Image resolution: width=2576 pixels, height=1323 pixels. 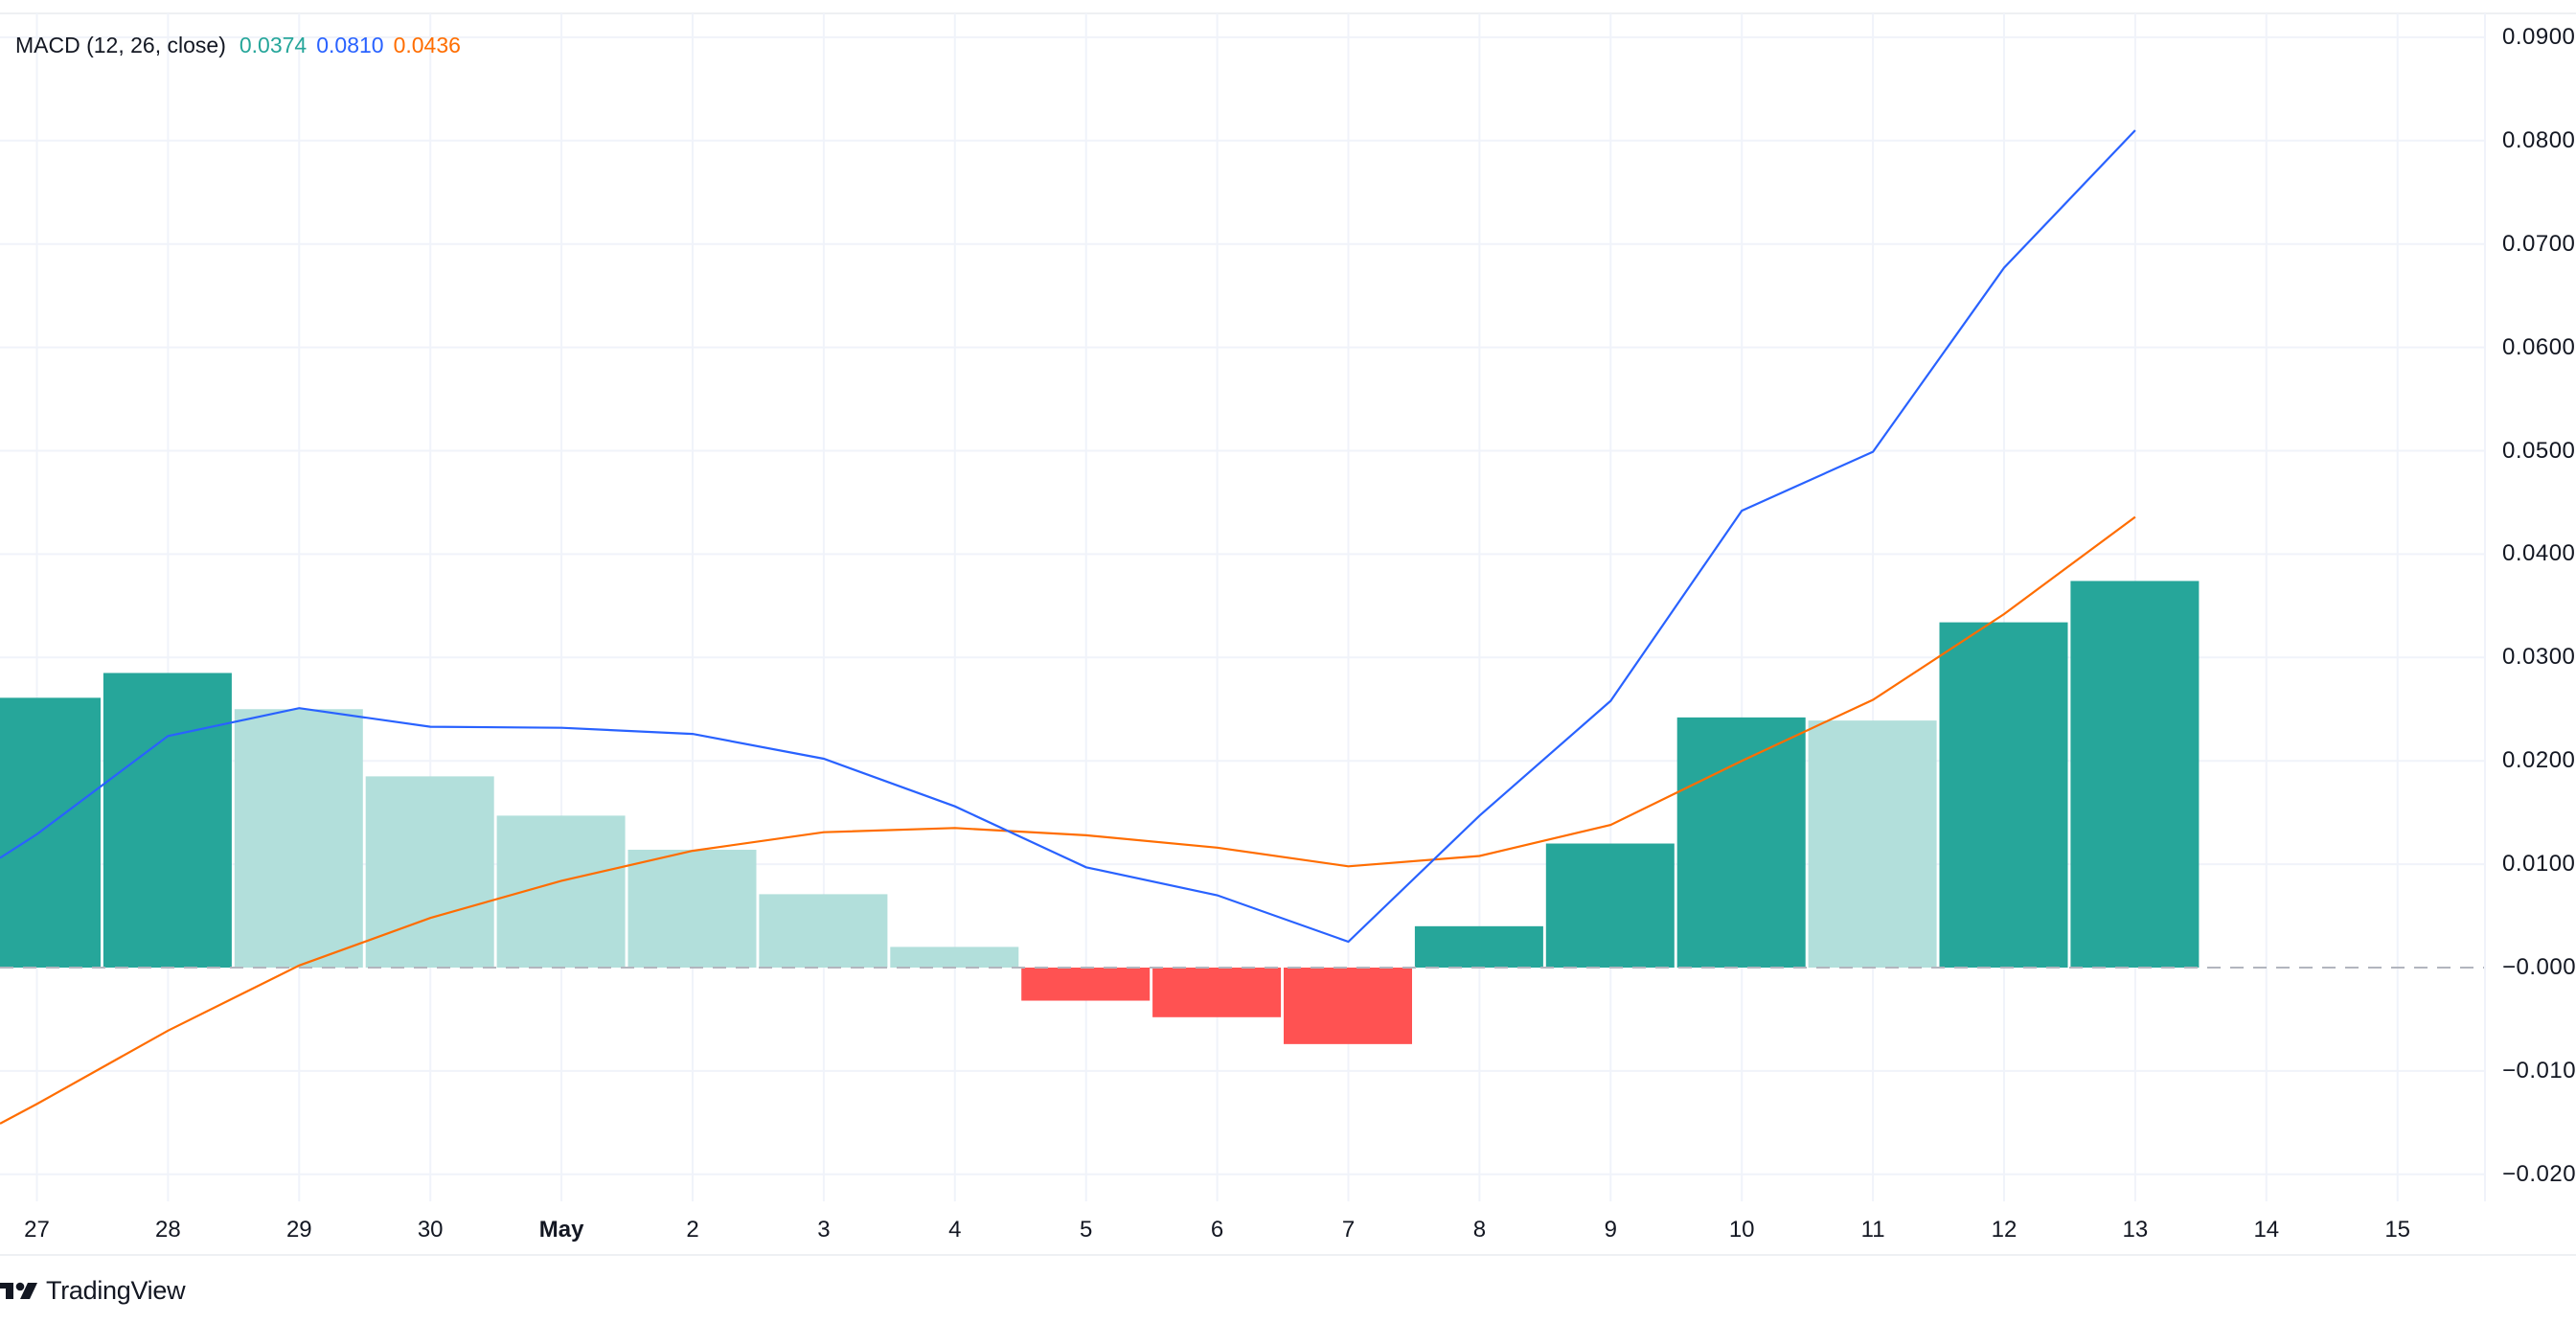 What do you see at coordinates (2397, 1230) in the screenshot?
I see `time-axis-label: 15` at bounding box center [2397, 1230].